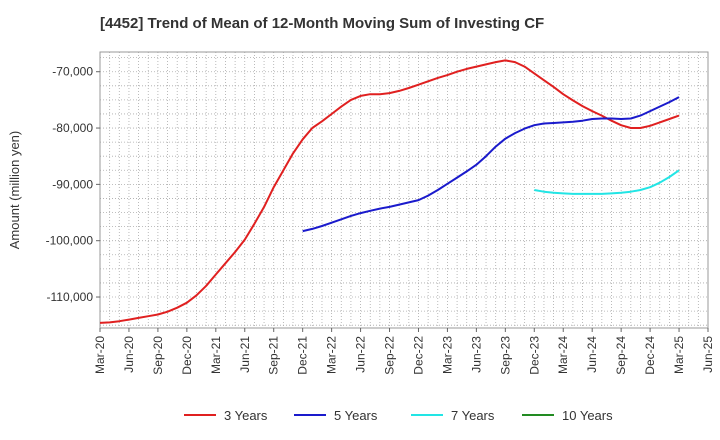 This screenshot has width=720, height=440. I want to click on x-tick-label: Mar-20, so click(100, 355).